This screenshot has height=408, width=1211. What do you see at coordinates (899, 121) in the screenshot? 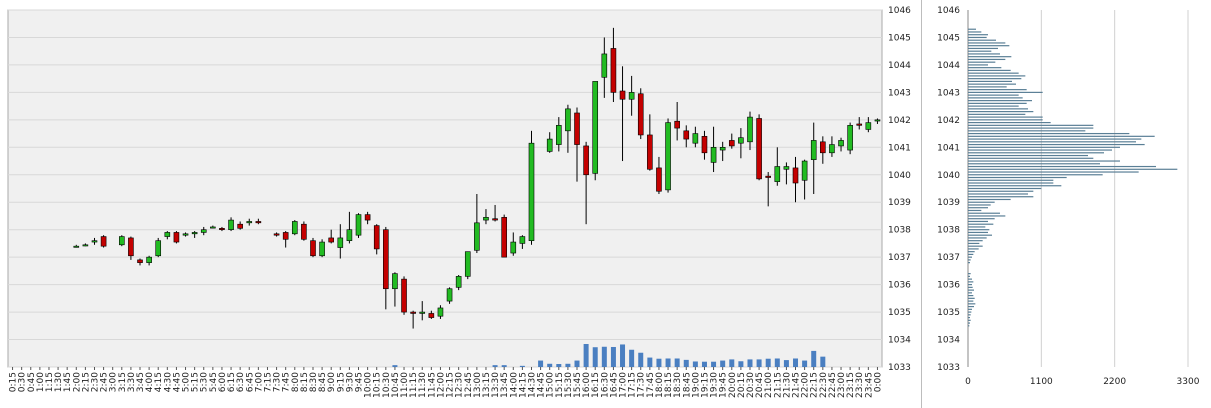
I see `y-tick-label: 1042` at bounding box center [899, 121].